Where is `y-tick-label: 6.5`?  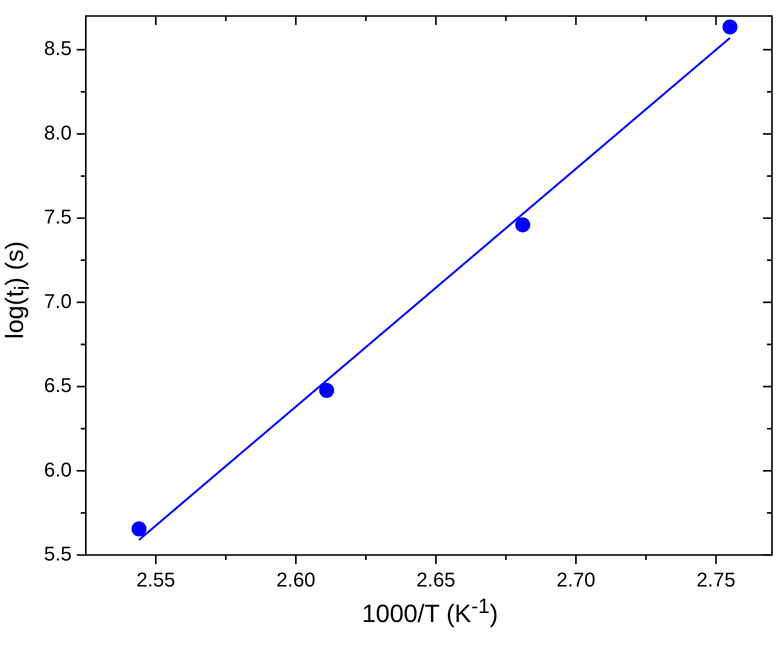 y-tick-label: 6.5 is located at coordinates (58, 386).